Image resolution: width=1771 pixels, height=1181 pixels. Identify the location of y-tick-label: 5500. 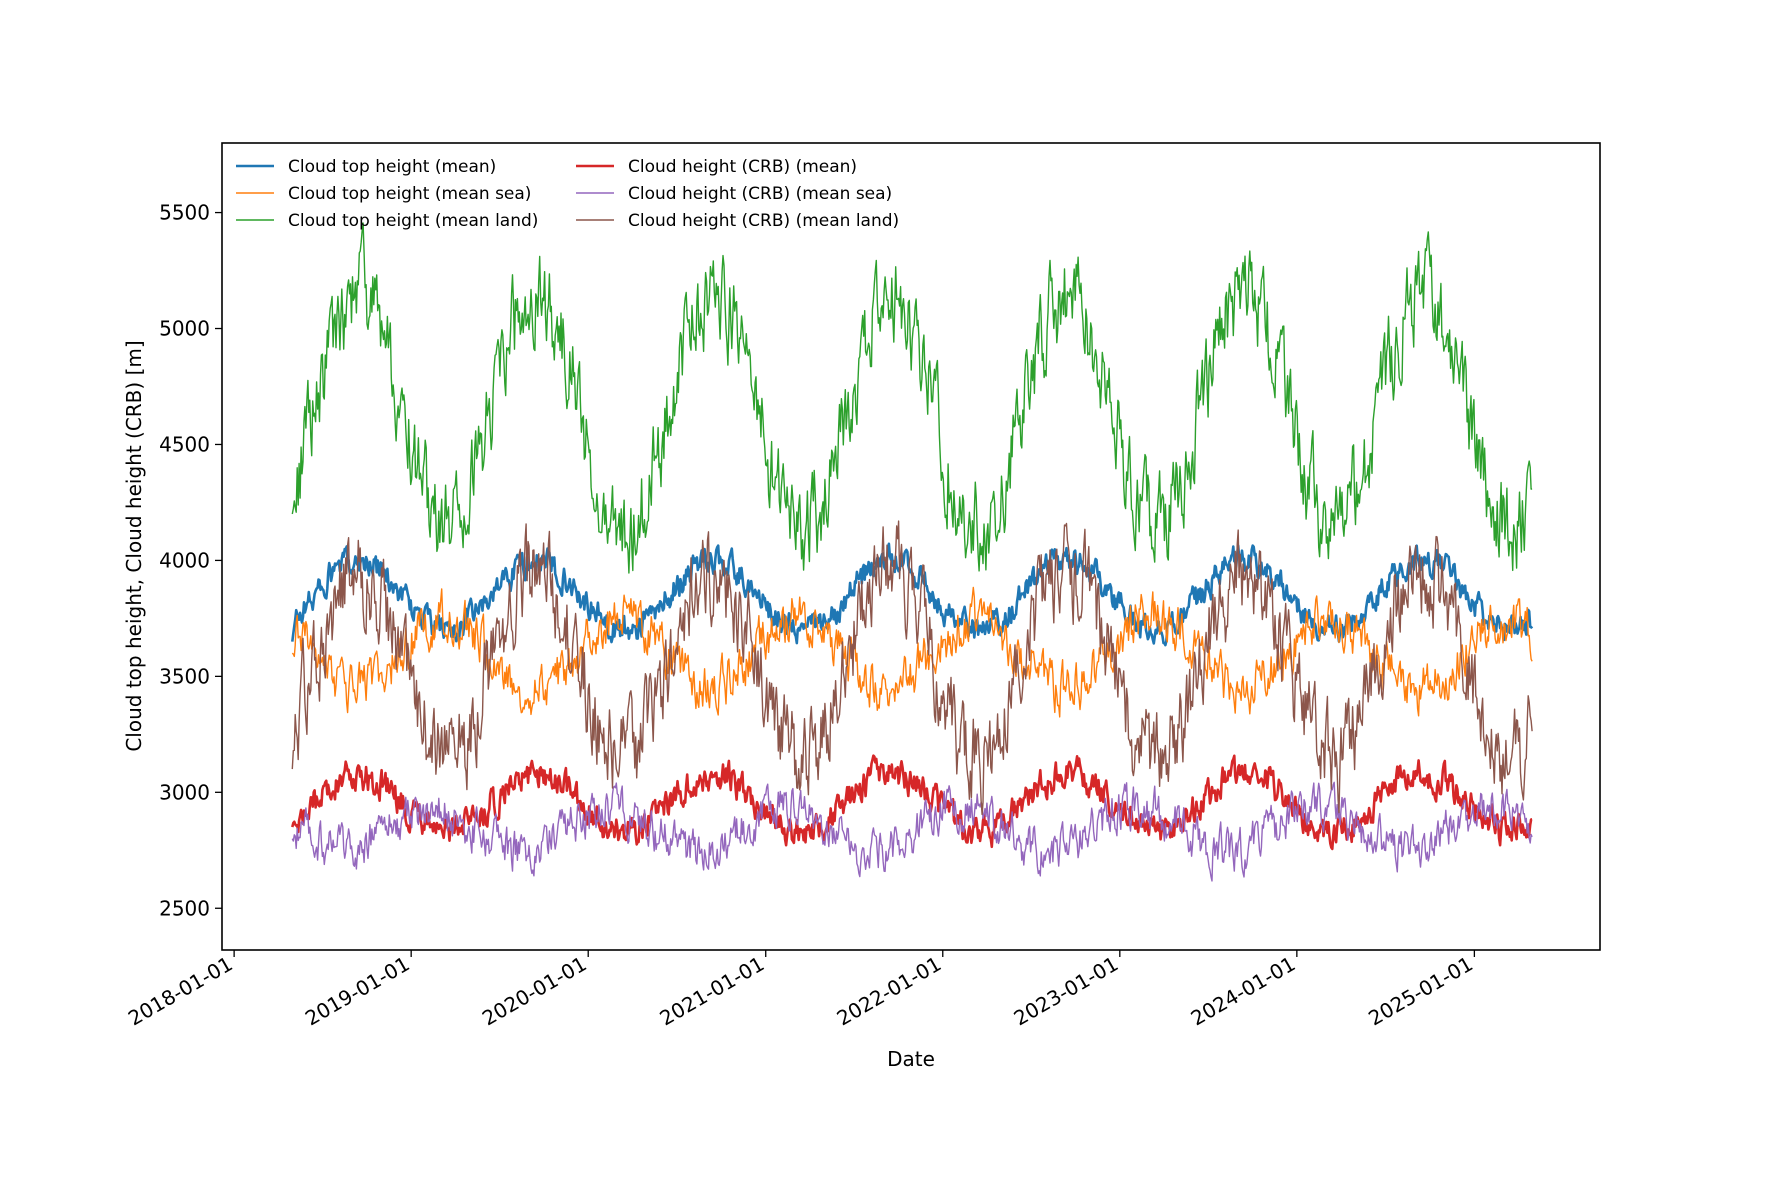
(184, 213).